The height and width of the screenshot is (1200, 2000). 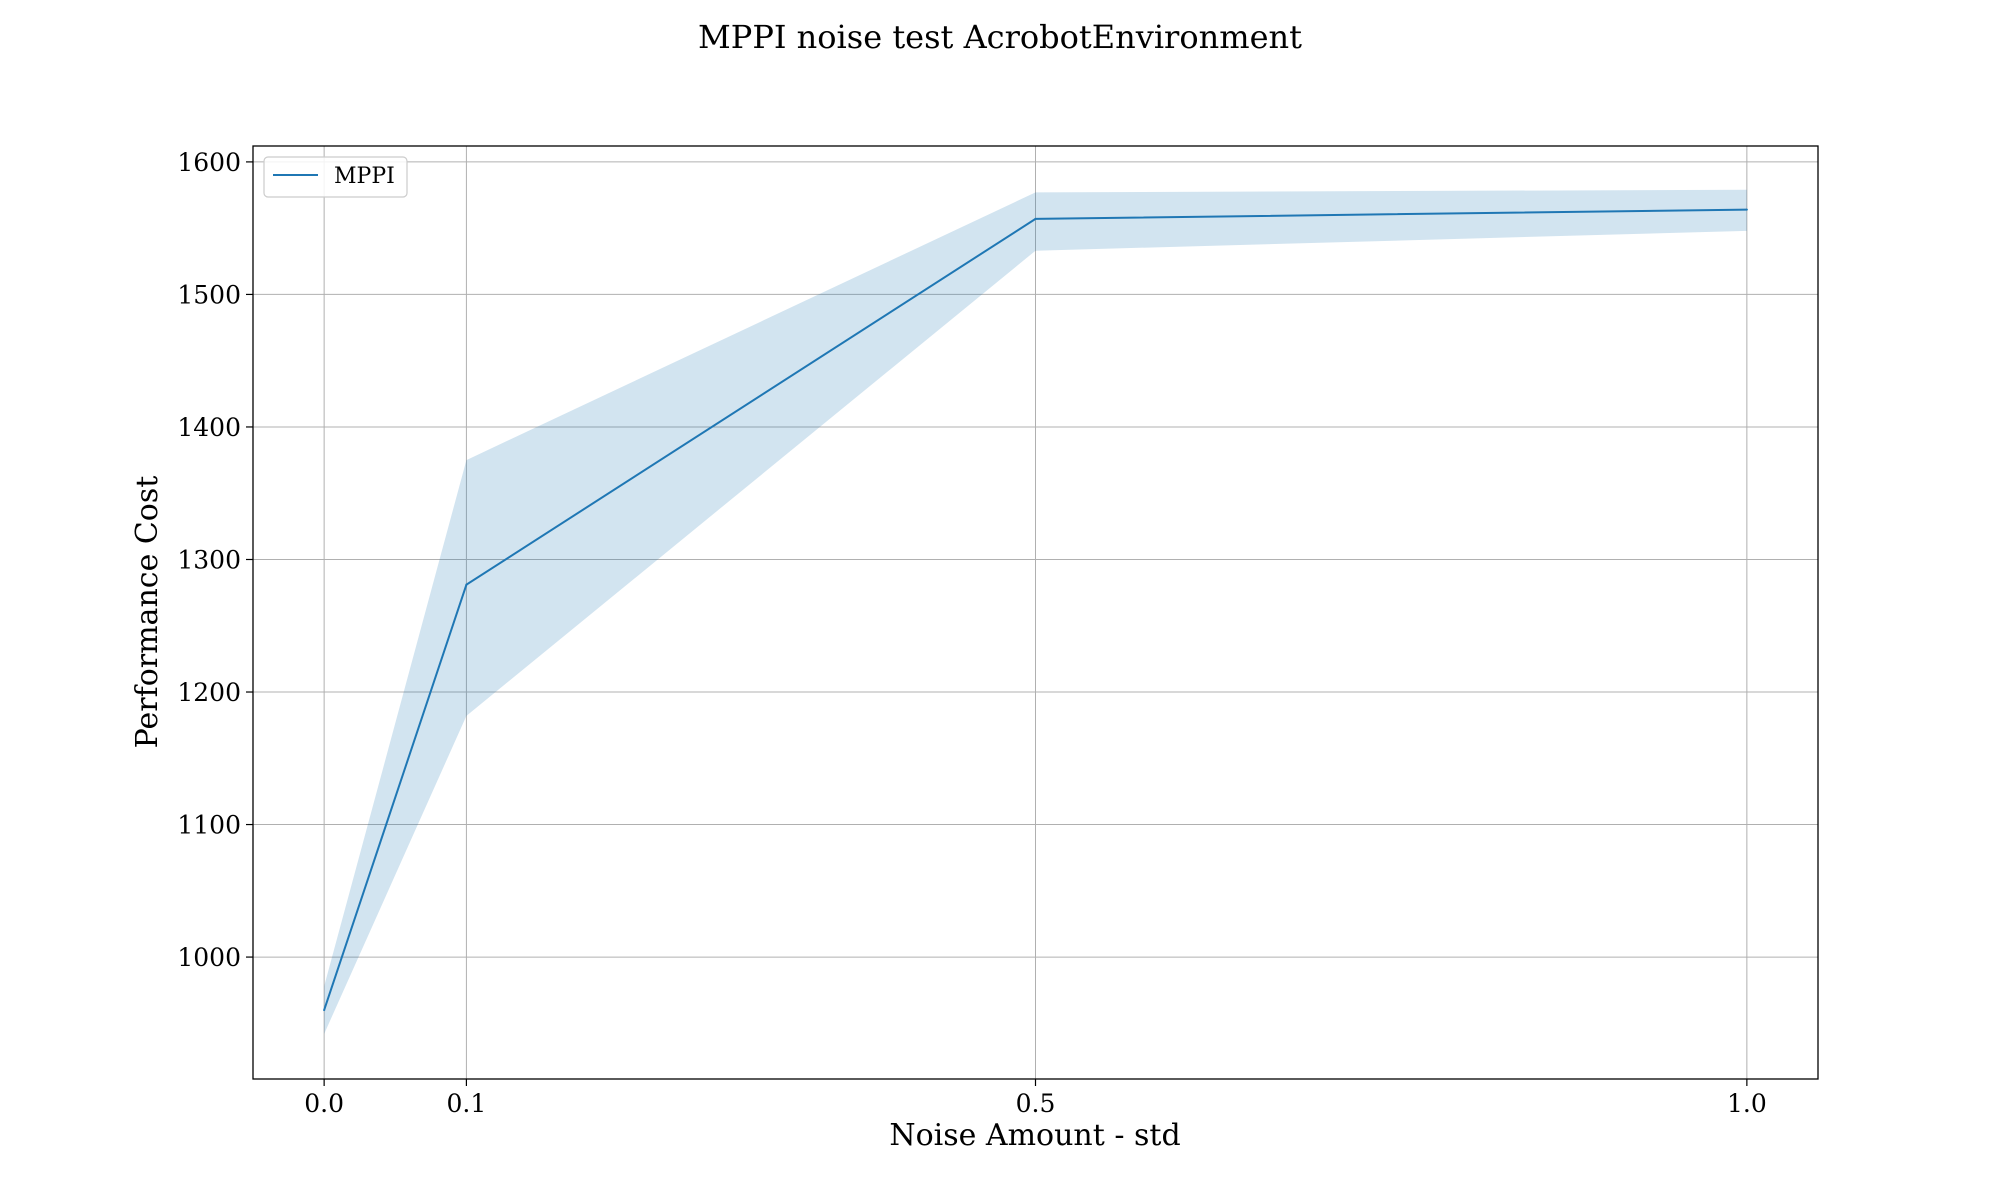 What do you see at coordinates (209, 294) in the screenshot?
I see `y-tick-label: 1500` at bounding box center [209, 294].